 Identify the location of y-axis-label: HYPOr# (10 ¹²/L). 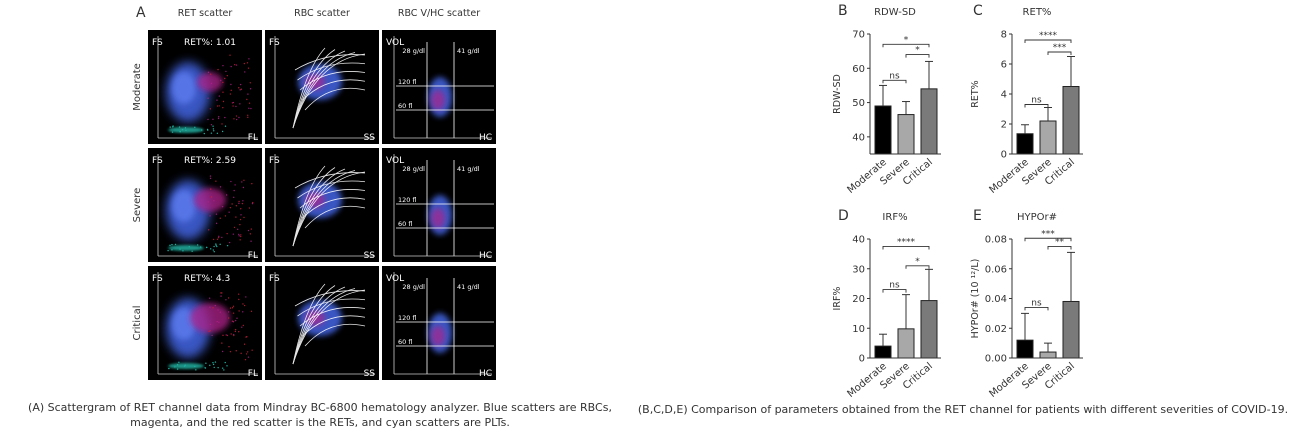
(975, 299).